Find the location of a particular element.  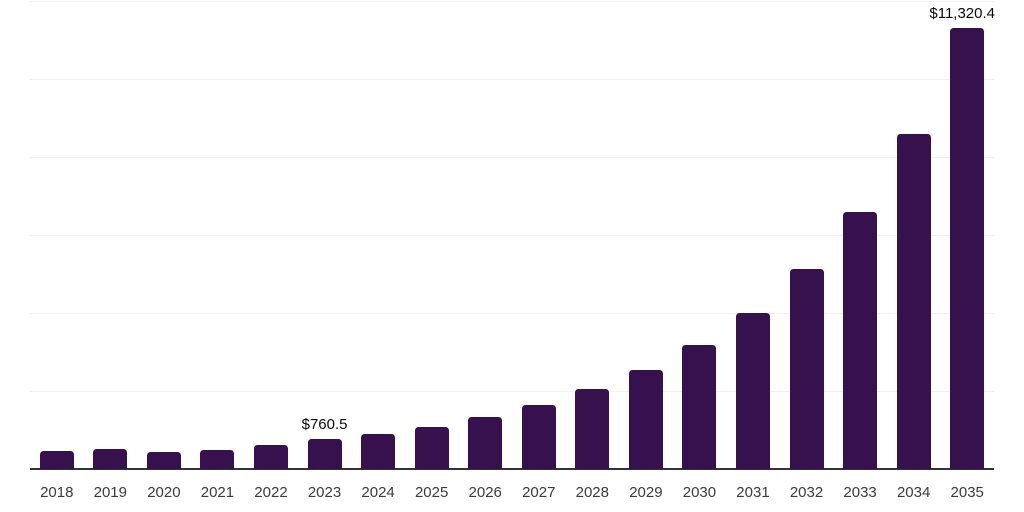

data-label-2035: $11,320.4 is located at coordinates (962, 13).